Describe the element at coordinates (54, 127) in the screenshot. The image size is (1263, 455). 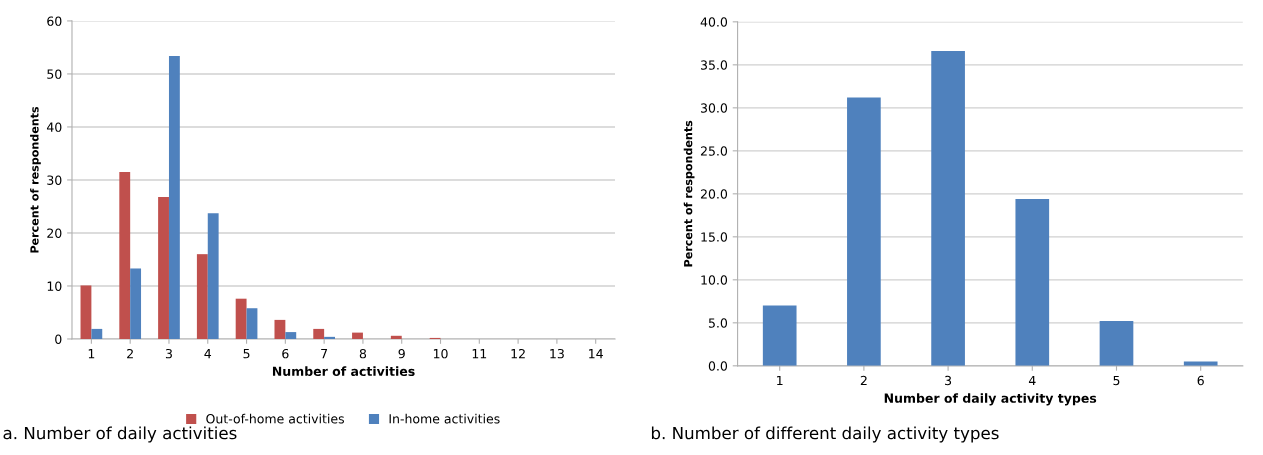
I see `y-tick-label: 40` at that location.